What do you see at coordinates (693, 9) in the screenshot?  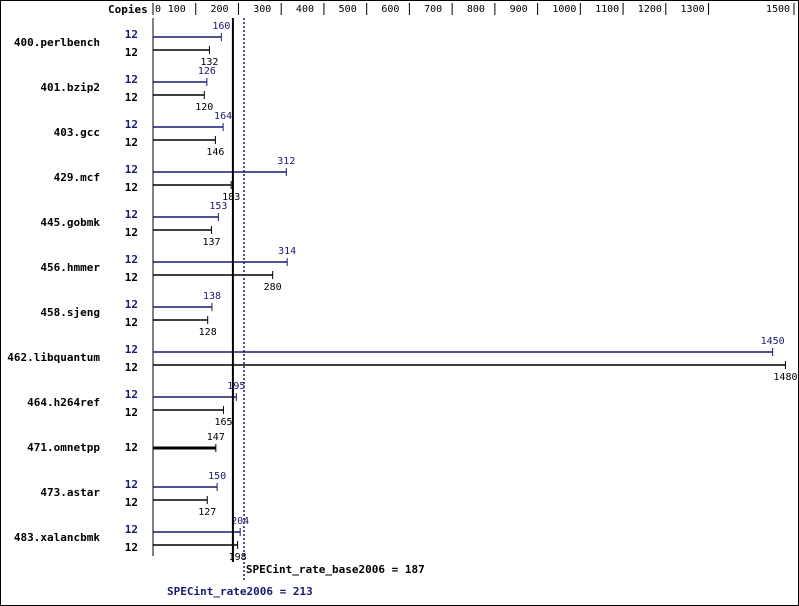 I see `x-tick-label: 1300` at bounding box center [693, 9].